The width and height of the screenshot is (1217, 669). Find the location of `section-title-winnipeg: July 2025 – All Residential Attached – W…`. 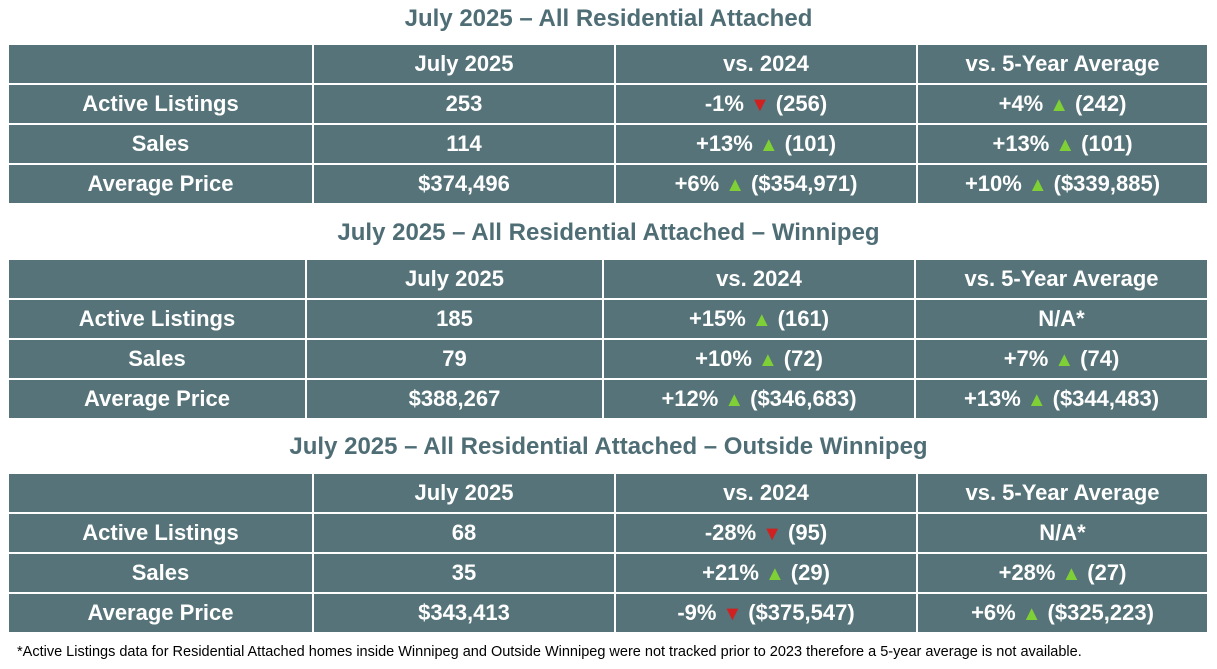

section-title-winnipeg: July 2025 – All Residential Attached – W… is located at coordinates (608, 232).